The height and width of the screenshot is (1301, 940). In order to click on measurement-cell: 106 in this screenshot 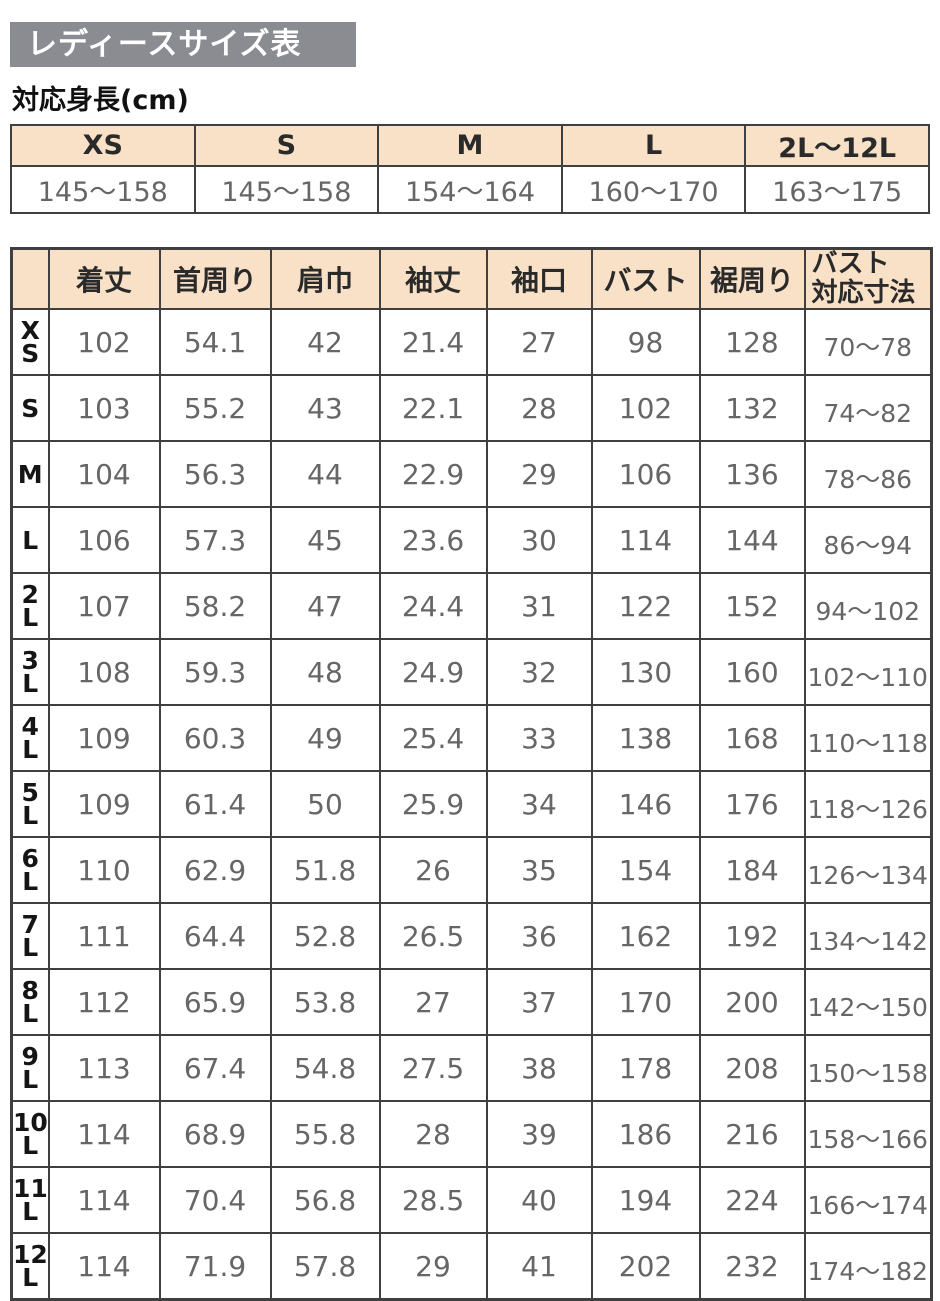, I will do `click(645, 474)`.